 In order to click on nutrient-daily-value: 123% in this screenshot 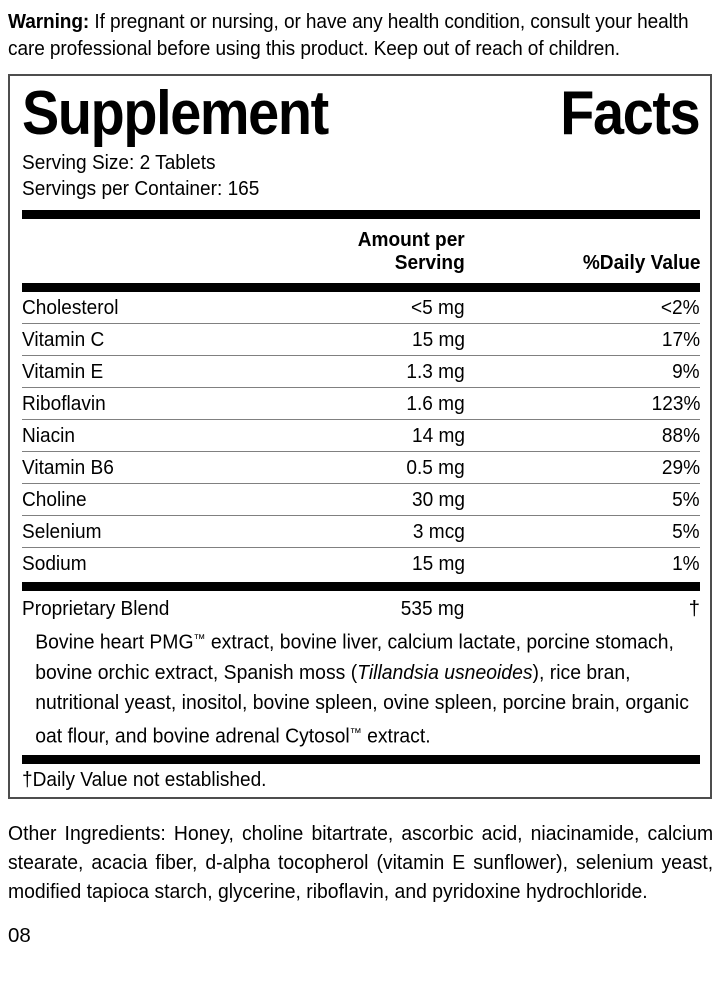, I will do `click(615, 403)`.